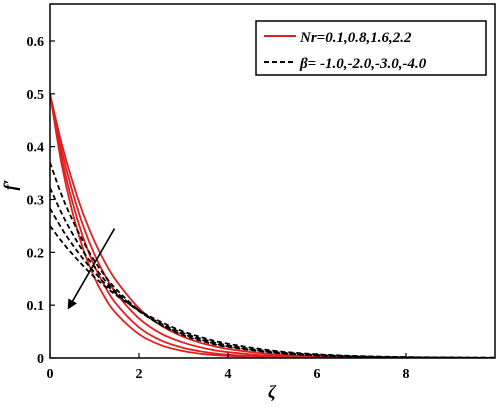  I want to click on legend-label-beta: β= -1.0,-2.0,-3.0,-4.0, so click(363, 64).